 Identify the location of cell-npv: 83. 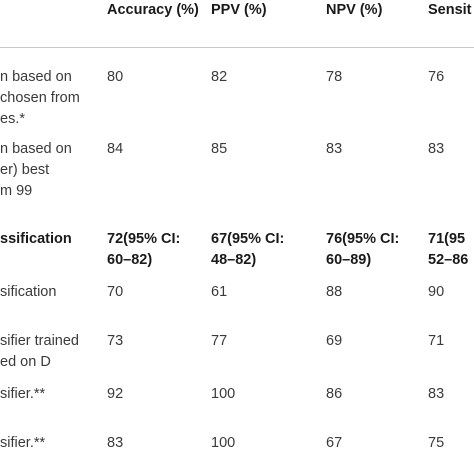
(334, 149).